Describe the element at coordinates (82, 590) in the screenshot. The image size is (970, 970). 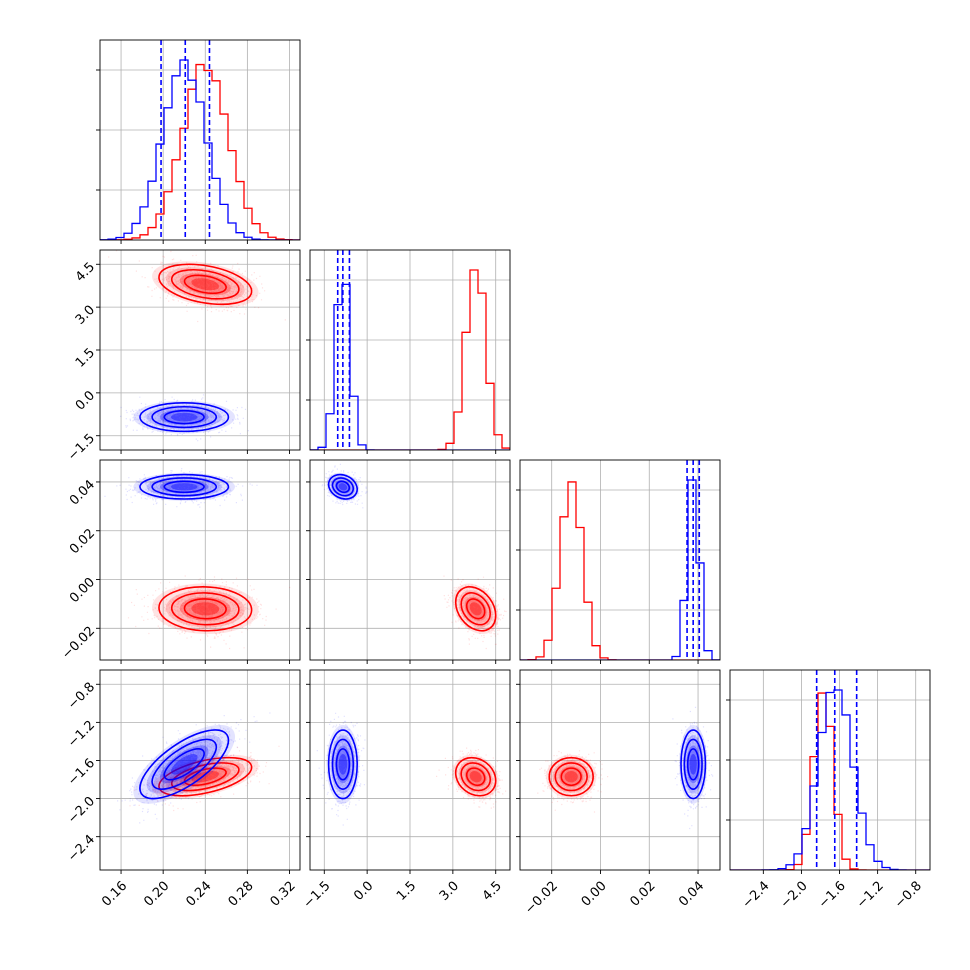
I see `ytick-label-2-1: 0.00` at that location.